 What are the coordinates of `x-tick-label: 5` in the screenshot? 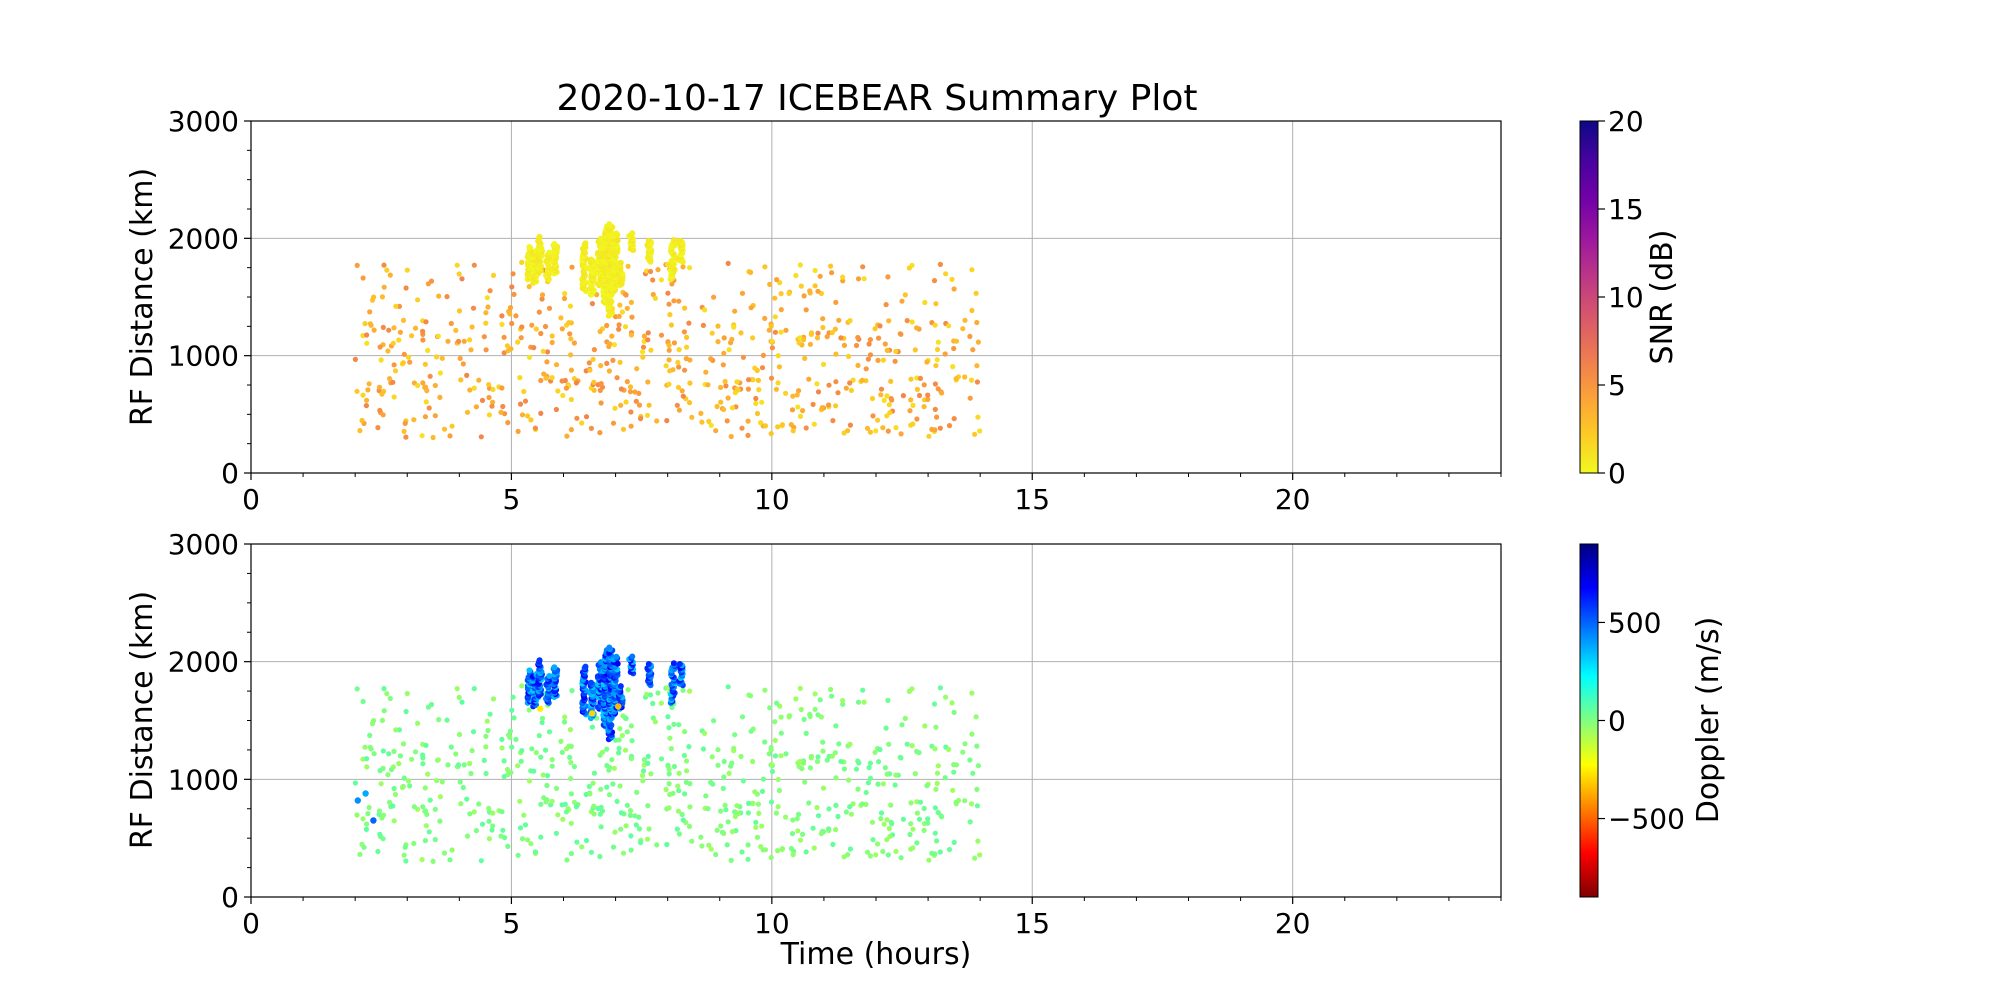 It's located at (512, 499).